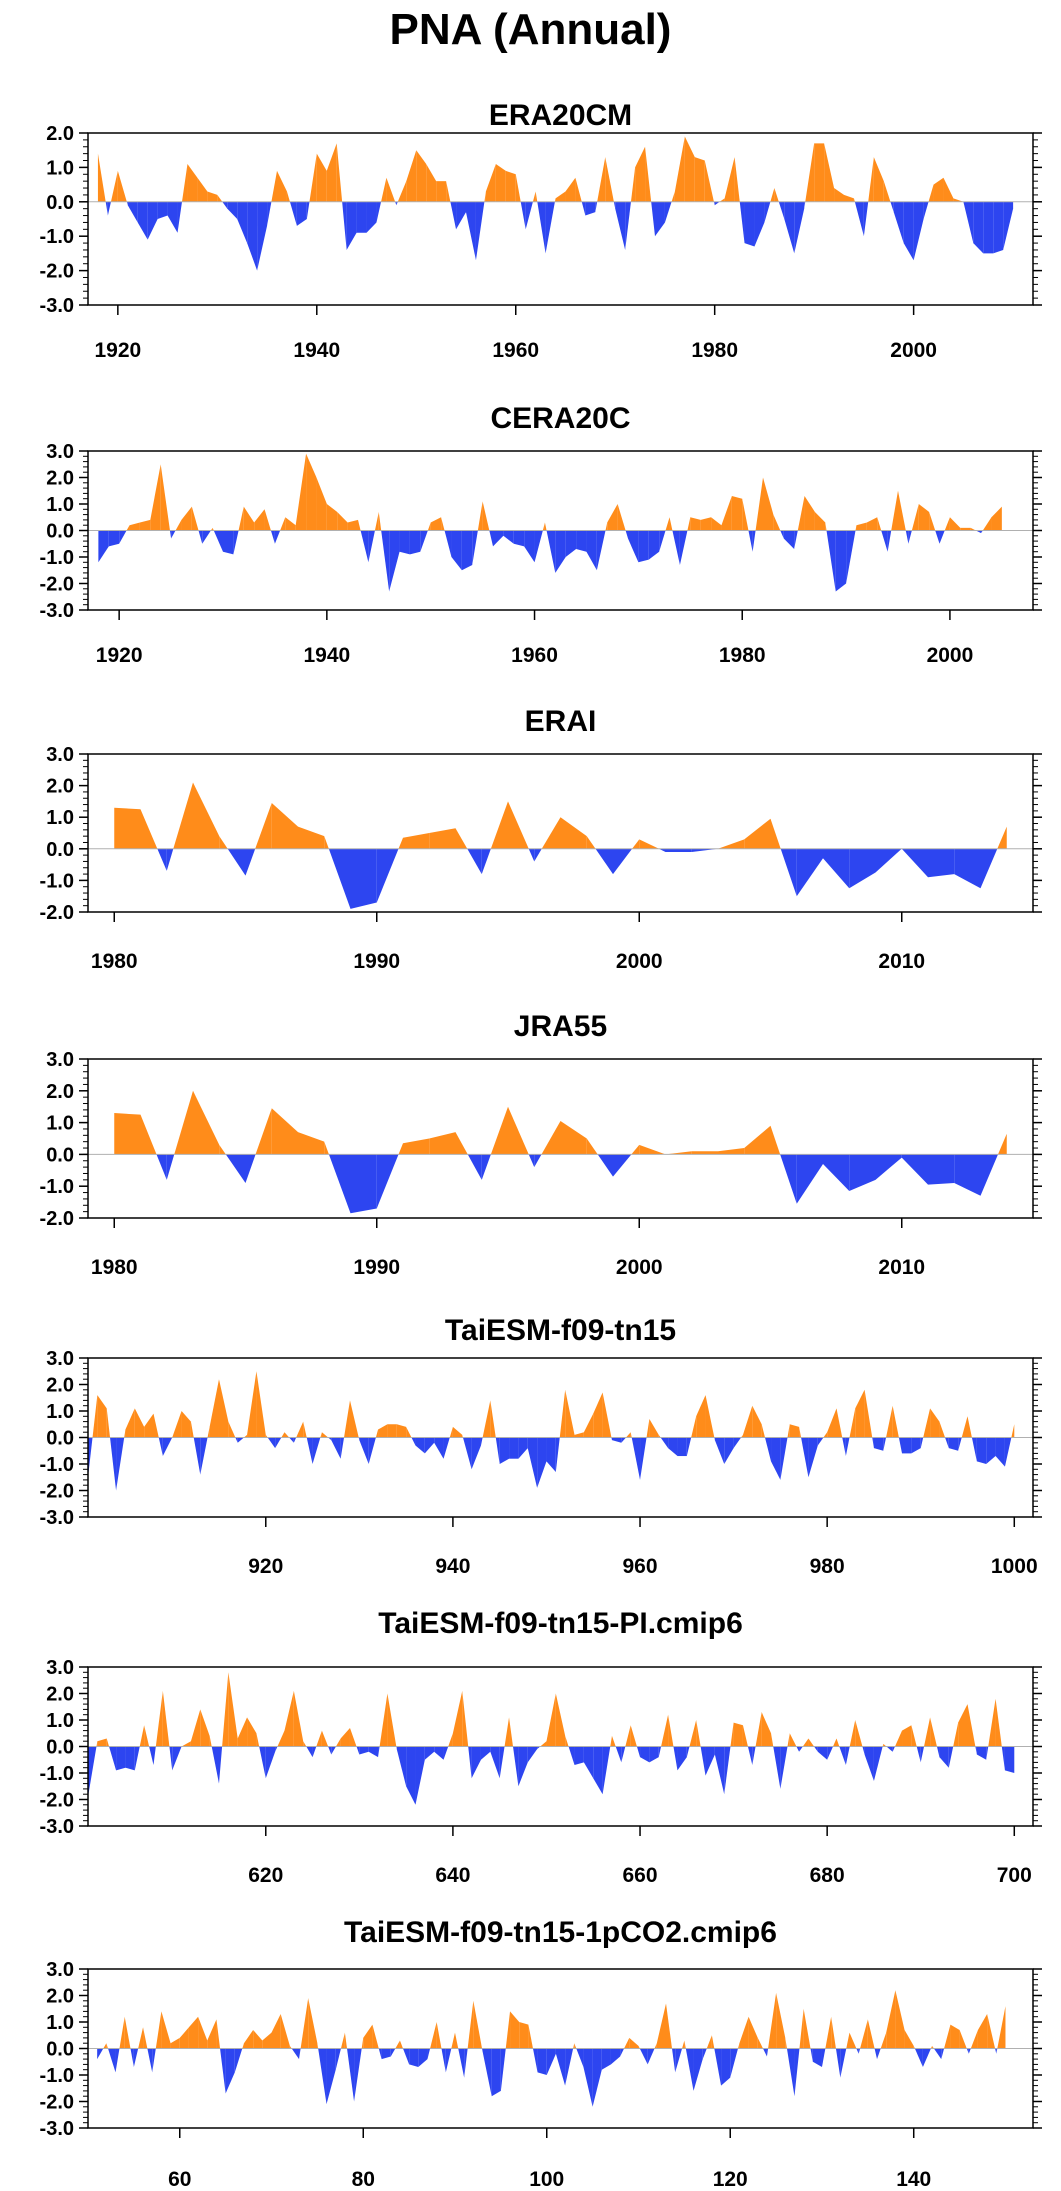 Image resolution: width=1061 pixels, height=2191 pixels. What do you see at coordinates (913, 350) in the screenshot?
I see `x-tick-label: 2000` at bounding box center [913, 350].